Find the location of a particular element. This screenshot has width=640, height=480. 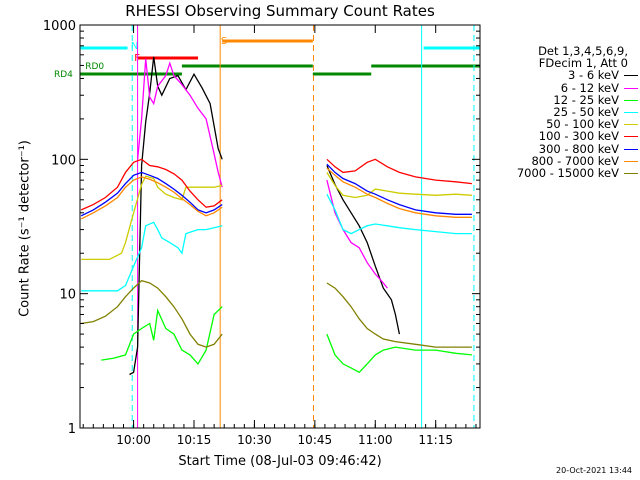

x-tick-label-5: 11:15 is located at coordinates (435, 440).